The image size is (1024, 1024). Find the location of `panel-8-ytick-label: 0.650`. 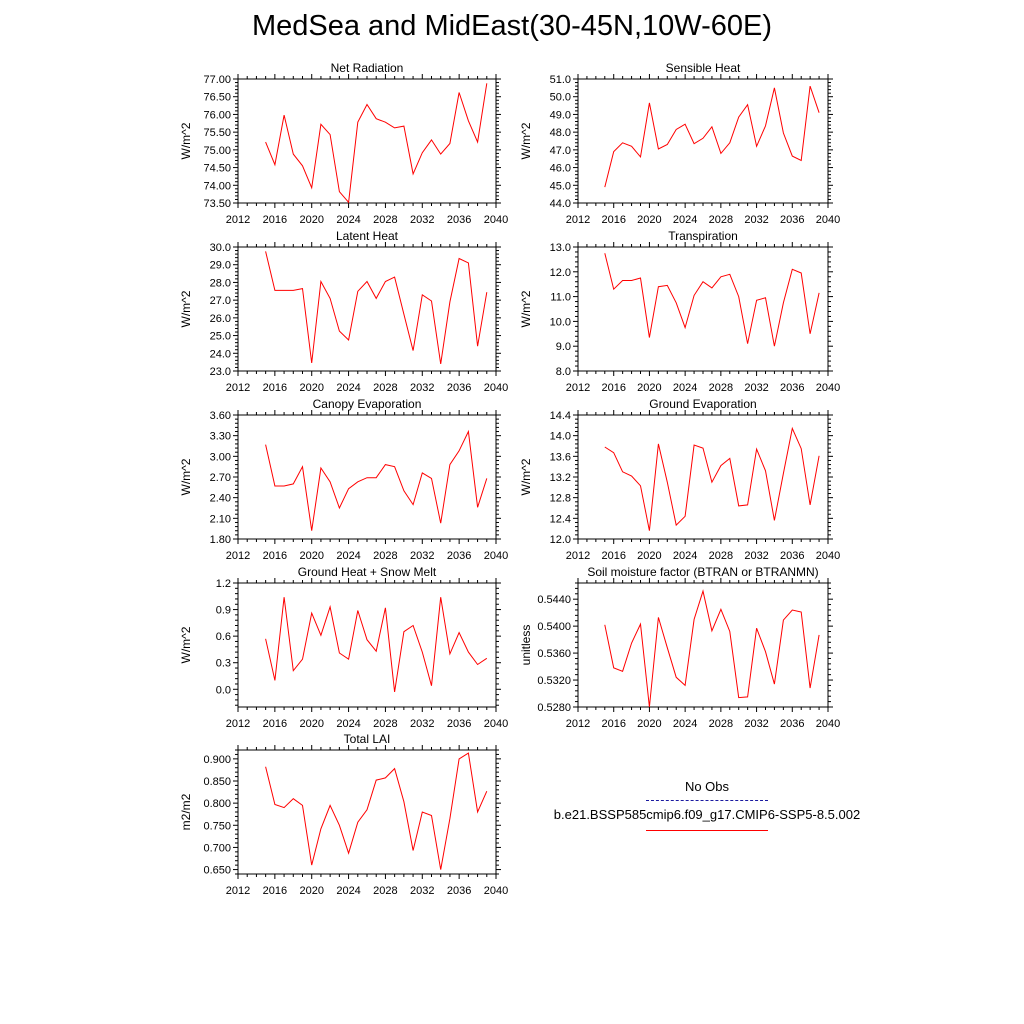

panel-8-ytick-label: 0.650 is located at coordinates (217, 871).